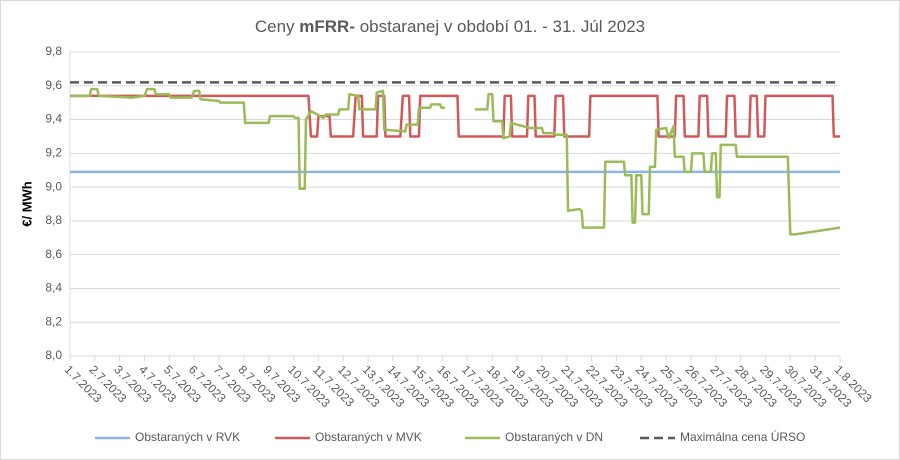 Image resolution: width=900 pixels, height=460 pixels. Describe the element at coordinates (187, 437) in the screenshot. I see `legend-label: Obstaraných v RVK` at that location.